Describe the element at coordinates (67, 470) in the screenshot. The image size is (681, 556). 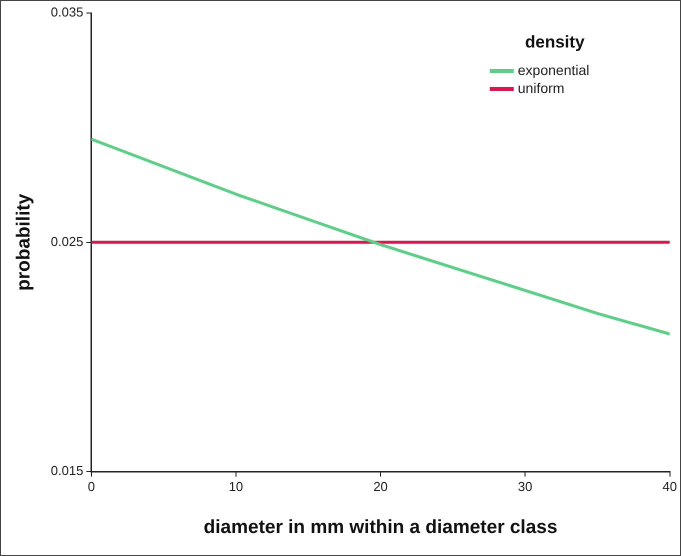
I see `y-tick-label: 0.015` at that location.